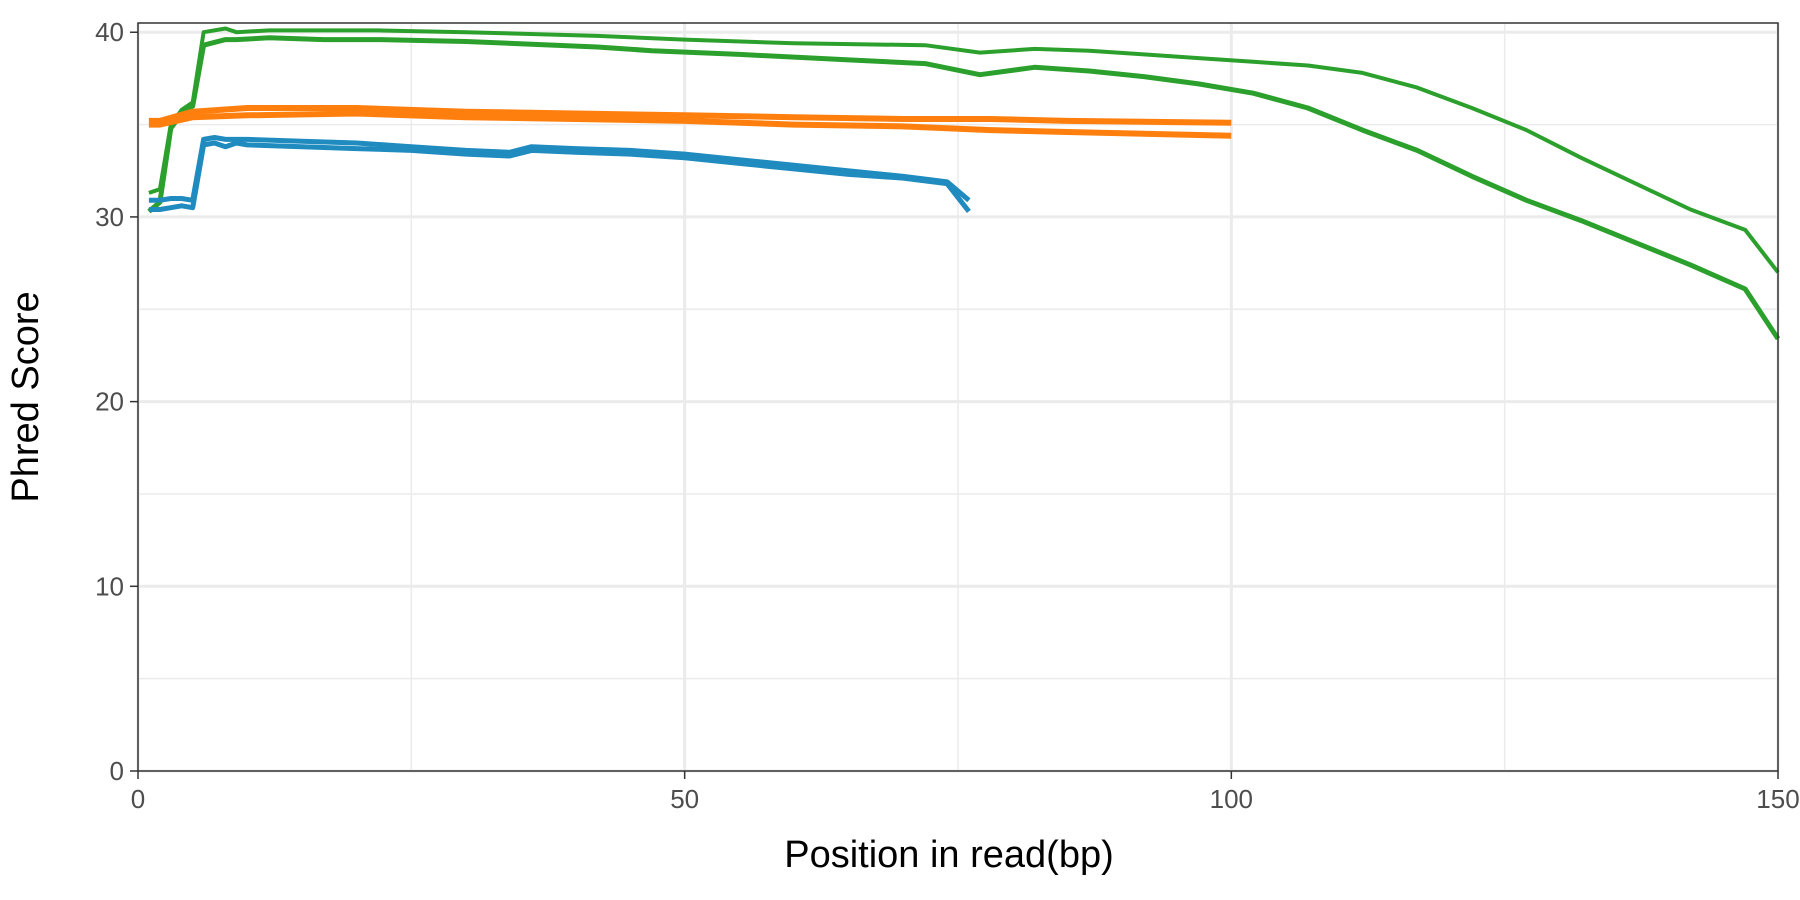 The width and height of the screenshot is (1800, 900). What do you see at coordinates (1231, 799) in the screenshot?
I see `x-tick-label: 100` at bounding box center [1231, 799].